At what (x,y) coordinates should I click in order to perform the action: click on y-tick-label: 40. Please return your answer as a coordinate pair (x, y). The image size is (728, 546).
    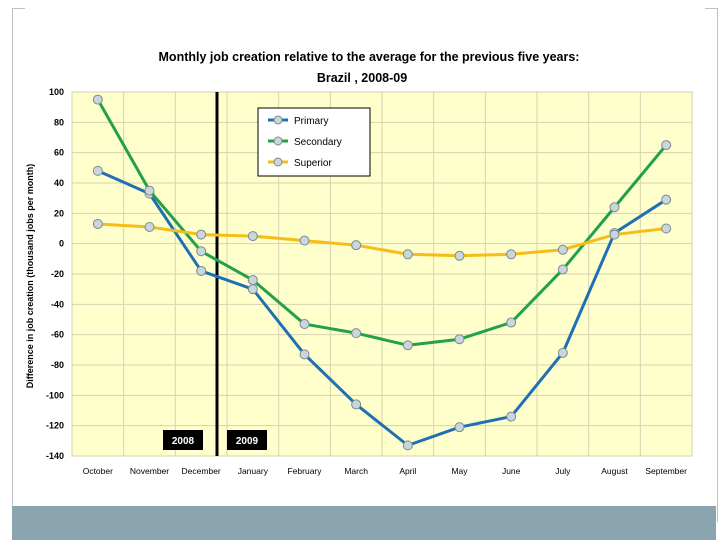
    Looking at the image, I should click on (59, 183).